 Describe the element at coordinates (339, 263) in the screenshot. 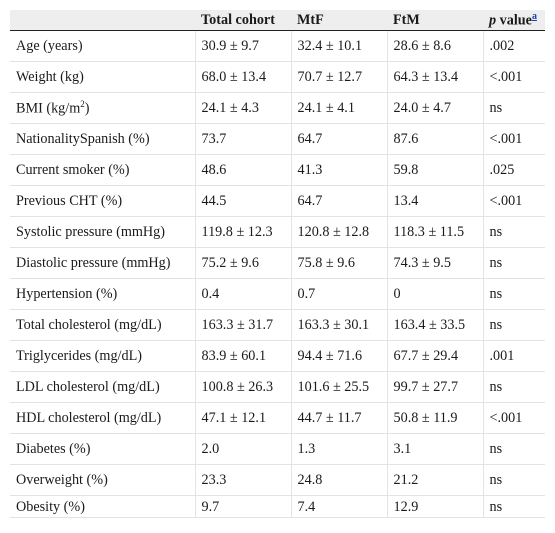

I see `cell-mtf: 75.8 ± 9.6` at that location.